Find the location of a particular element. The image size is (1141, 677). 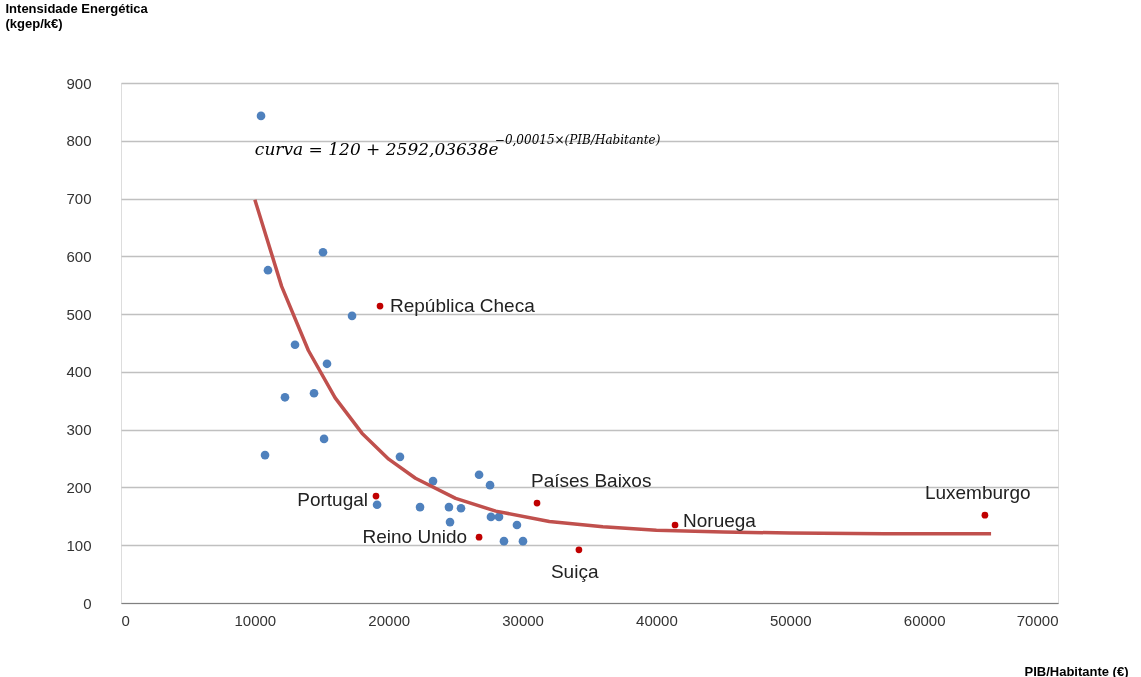

x-tick-label: 60000 is located at coordinates (924, 620).